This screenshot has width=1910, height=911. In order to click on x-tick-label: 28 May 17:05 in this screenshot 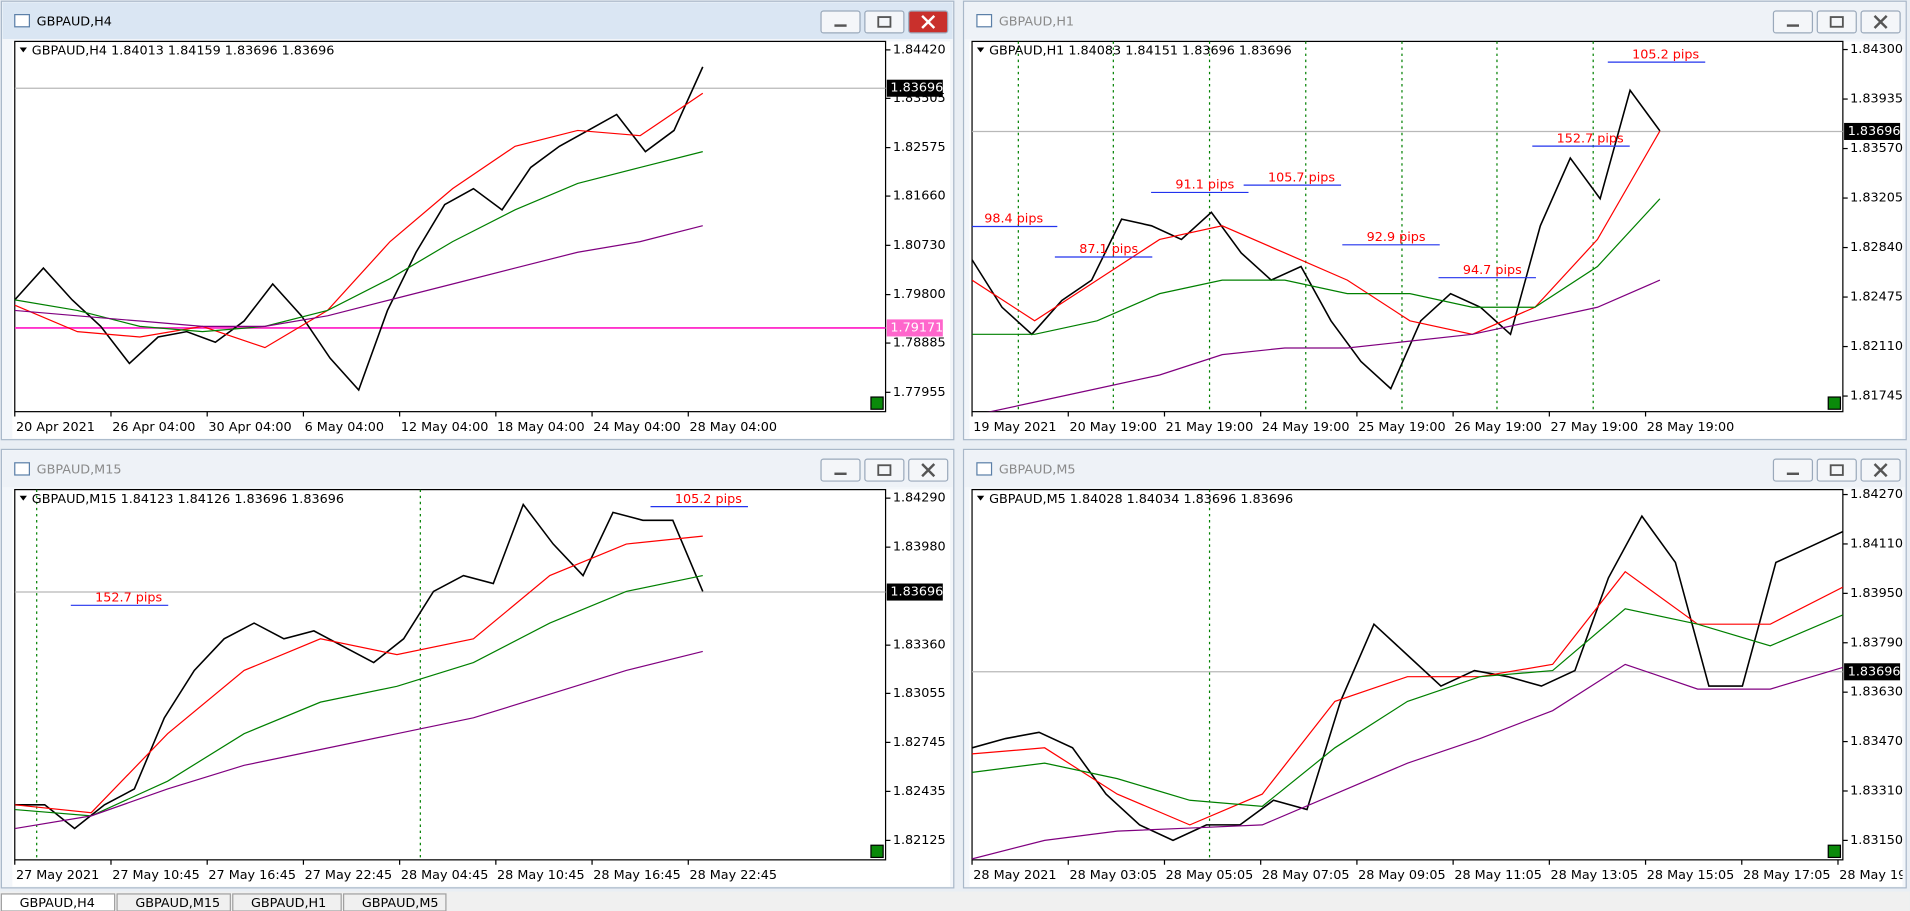, I will do `click(1787, 875)`.